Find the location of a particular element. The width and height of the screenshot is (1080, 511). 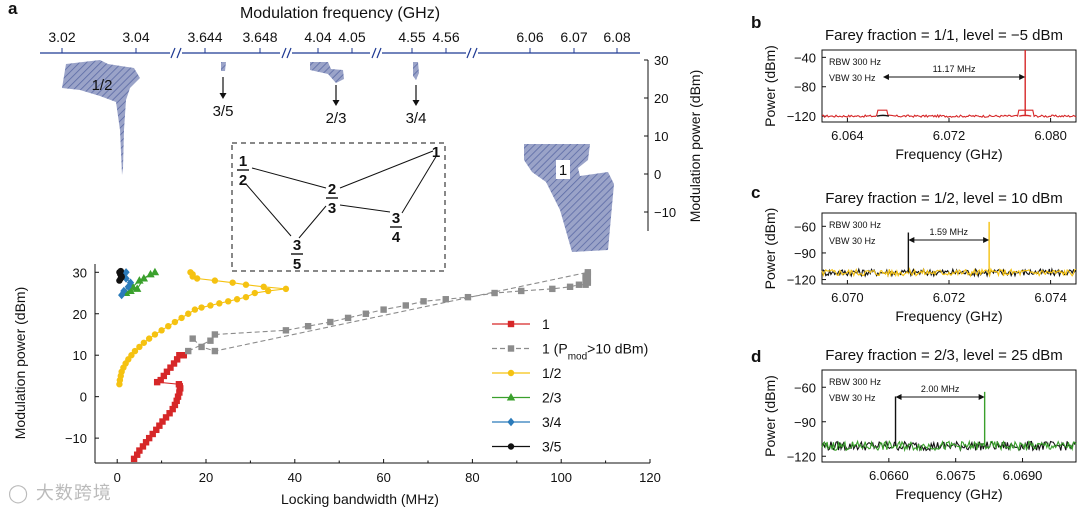

panel-b-rbw: RBW 300 Hz is located at coordinates (855, 62).